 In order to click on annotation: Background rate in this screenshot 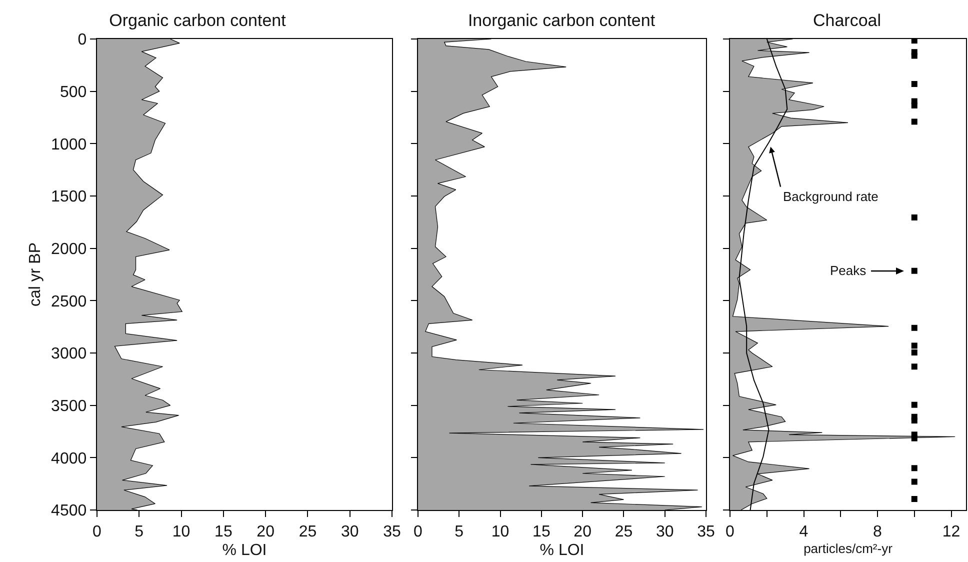, I will do `click(830, 196)`.